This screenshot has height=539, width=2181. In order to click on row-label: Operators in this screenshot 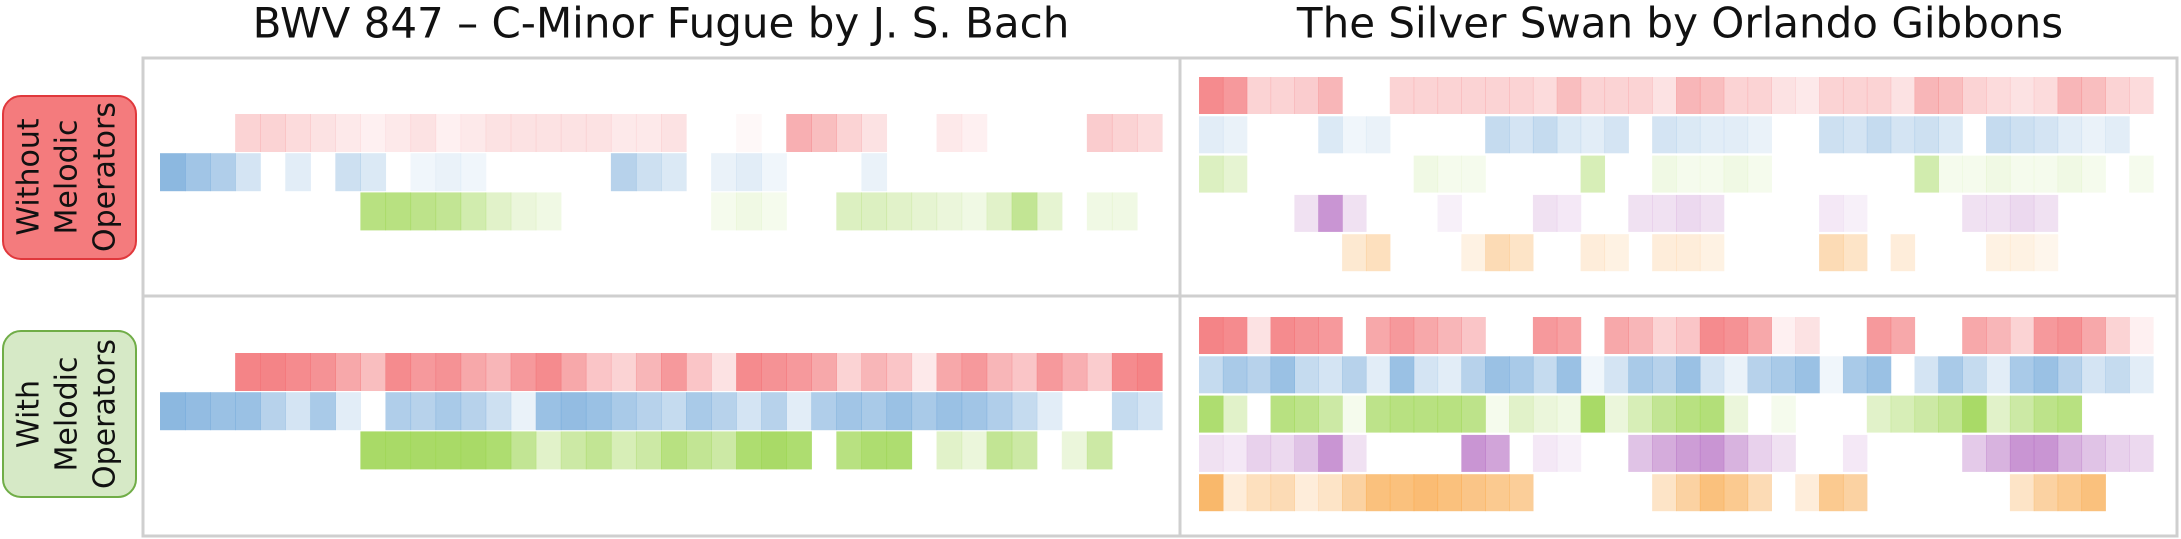, I will do `click(105, 414)`.